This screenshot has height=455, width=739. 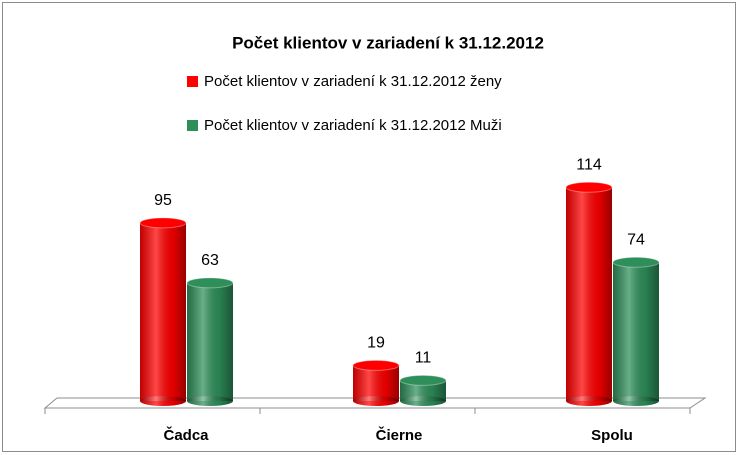 What do you see at coordinates (376, 343) in the screenshot?
I see `value-label: 19` at bounding box center [376, 343].